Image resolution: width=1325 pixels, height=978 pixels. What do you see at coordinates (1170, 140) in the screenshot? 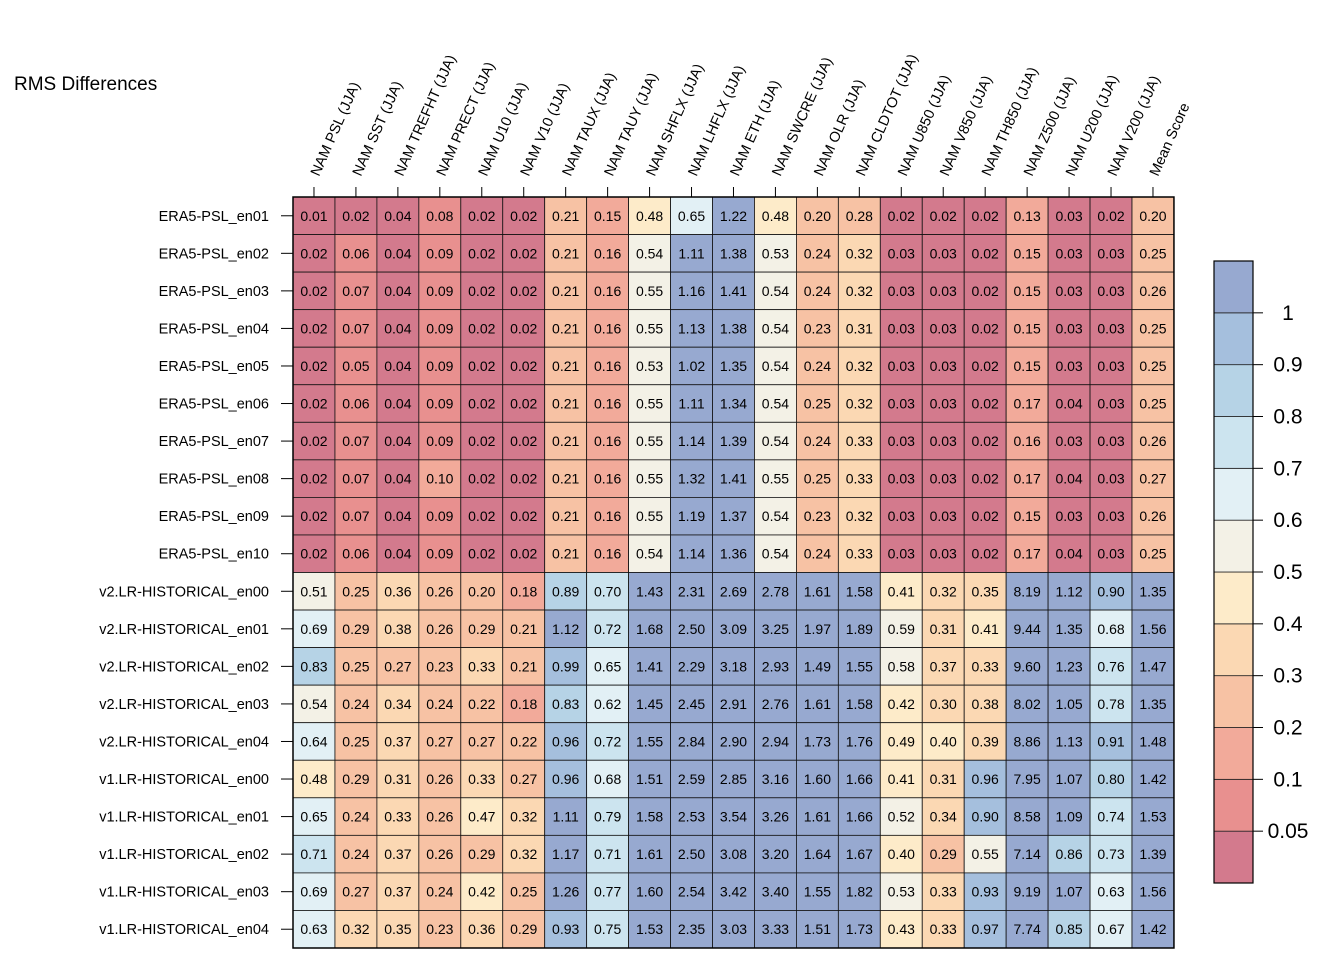
I see `column-label: Mean Score` at bounding box center [1170, 140].